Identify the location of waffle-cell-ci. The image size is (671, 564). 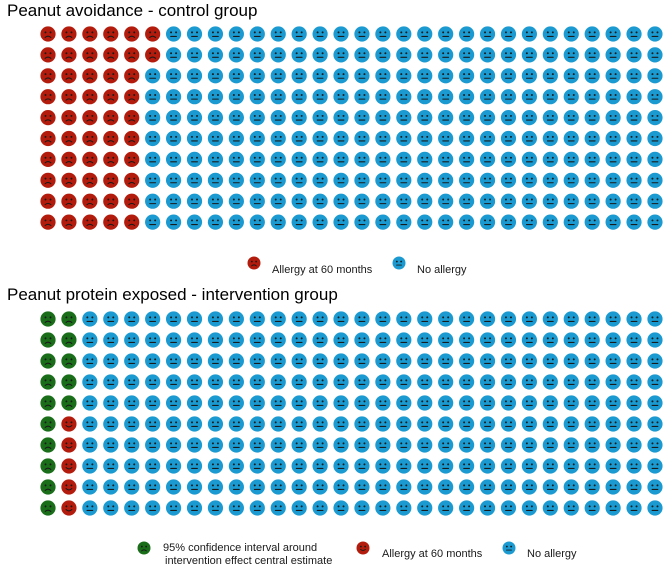
(48, 508).